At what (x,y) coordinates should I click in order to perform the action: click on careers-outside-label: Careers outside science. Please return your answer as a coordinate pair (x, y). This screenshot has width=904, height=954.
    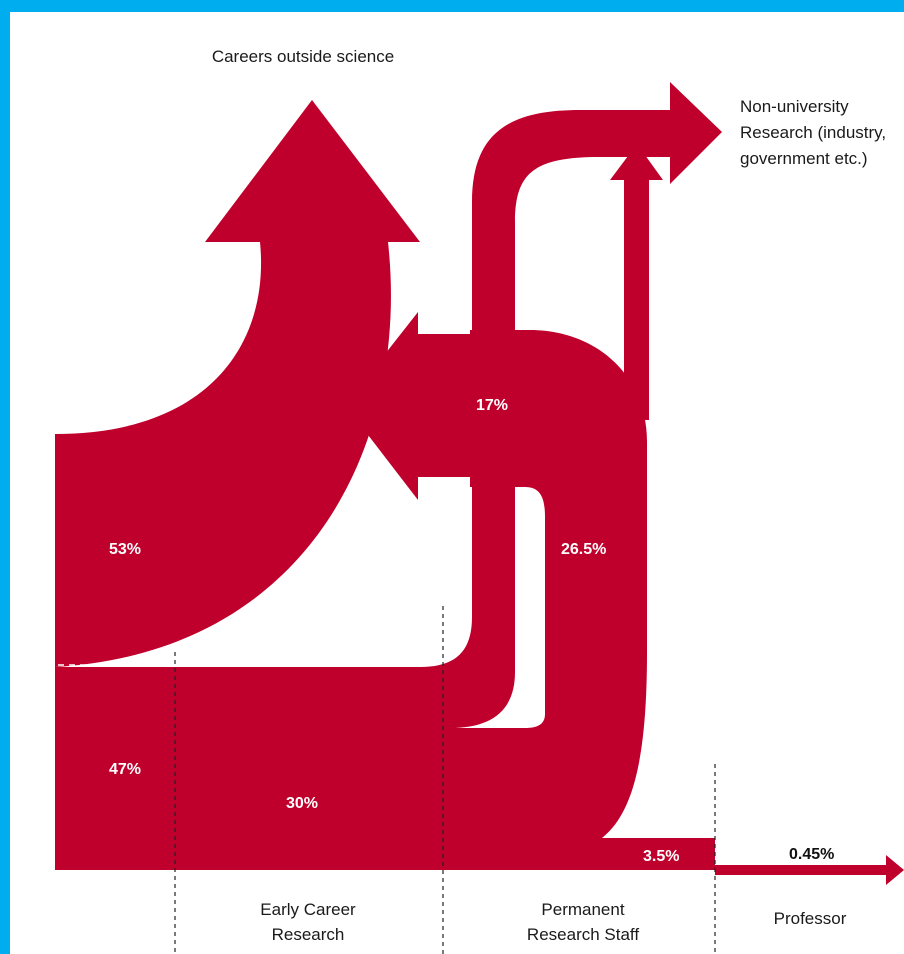
    Looking at the image, I should click on (303, 56).